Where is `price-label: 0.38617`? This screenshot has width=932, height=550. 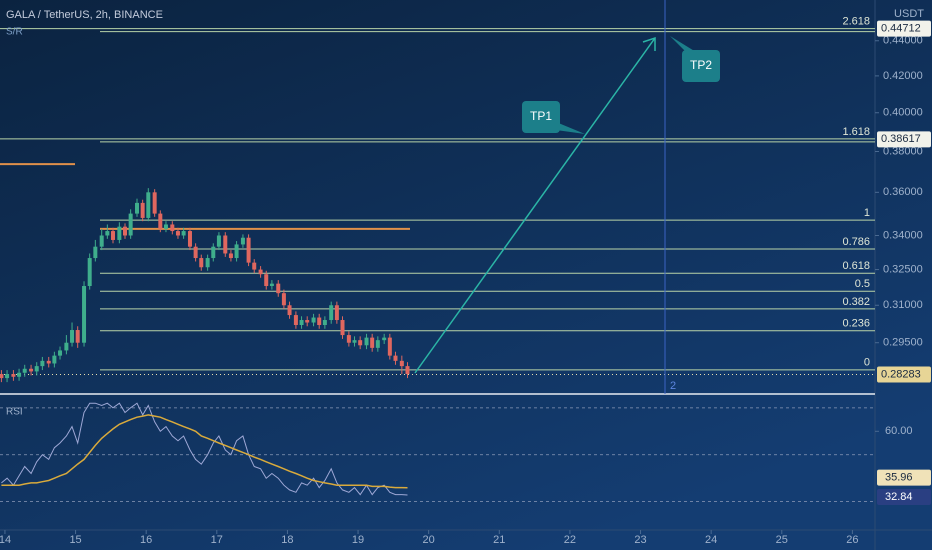
price-label: 0.38617 is located at coordinates (901, 139).